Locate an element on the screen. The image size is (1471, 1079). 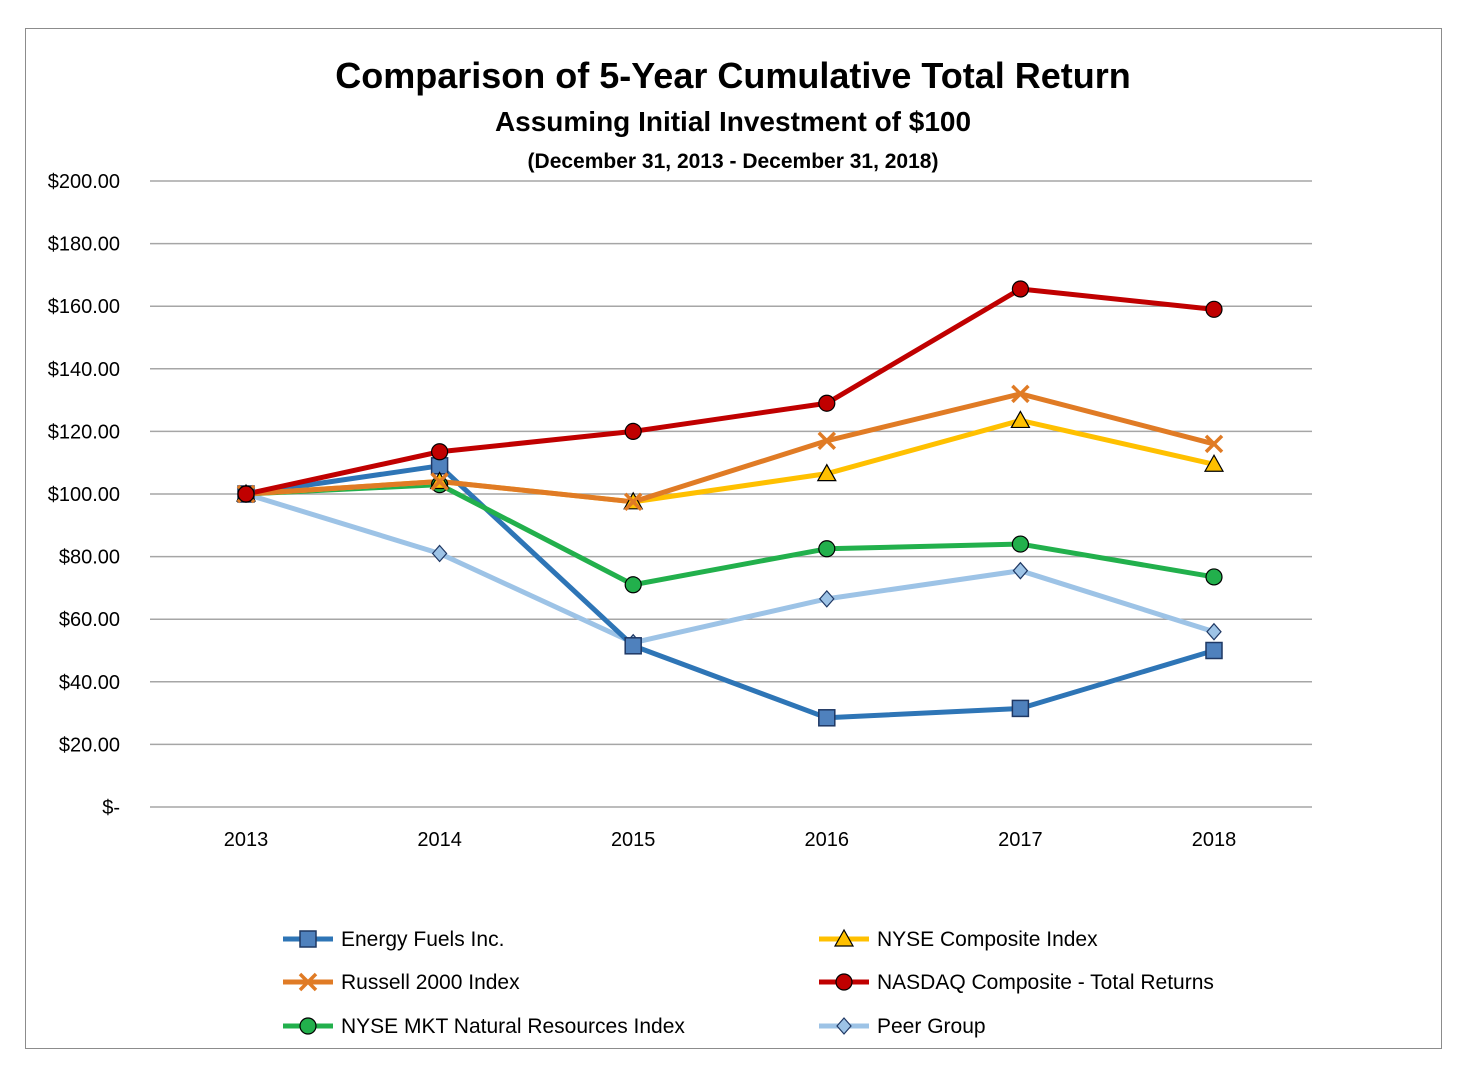
legend-label: Energy Fuels Inc. is located at coordinates (422, 939).